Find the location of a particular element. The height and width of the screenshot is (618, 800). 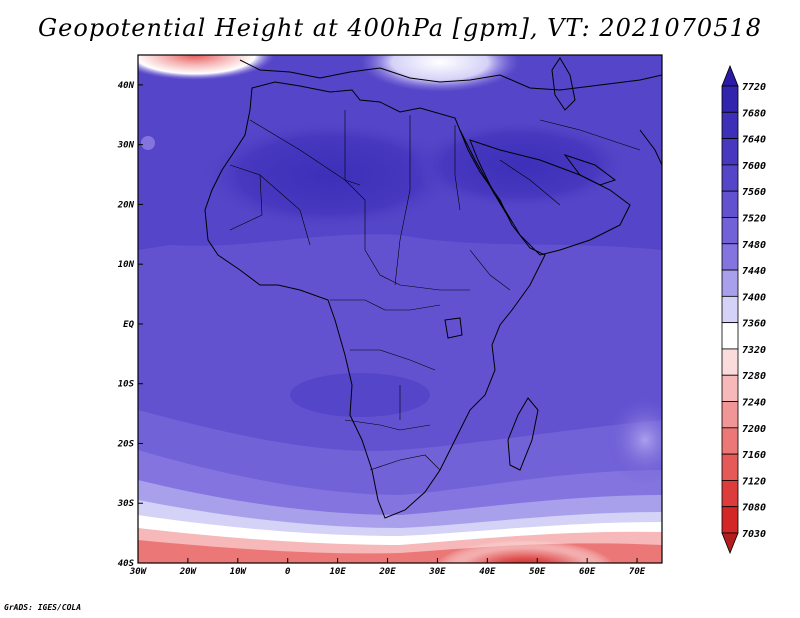

field-high-nw is located at coordinates (206, 67).